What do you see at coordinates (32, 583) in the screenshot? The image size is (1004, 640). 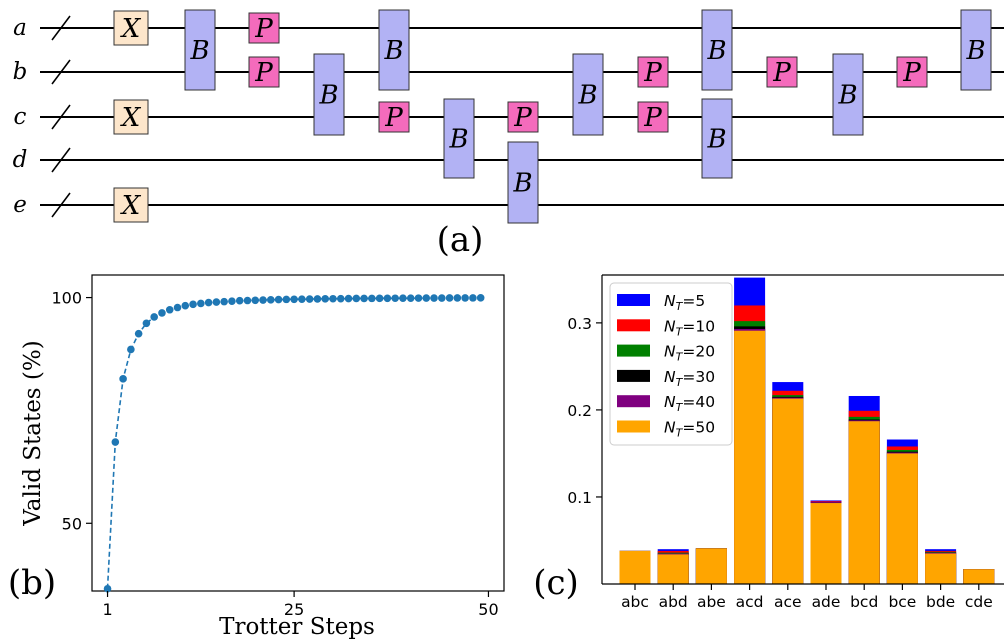 I see `panel-label-b: (b)` at bounding box center [32, 583].